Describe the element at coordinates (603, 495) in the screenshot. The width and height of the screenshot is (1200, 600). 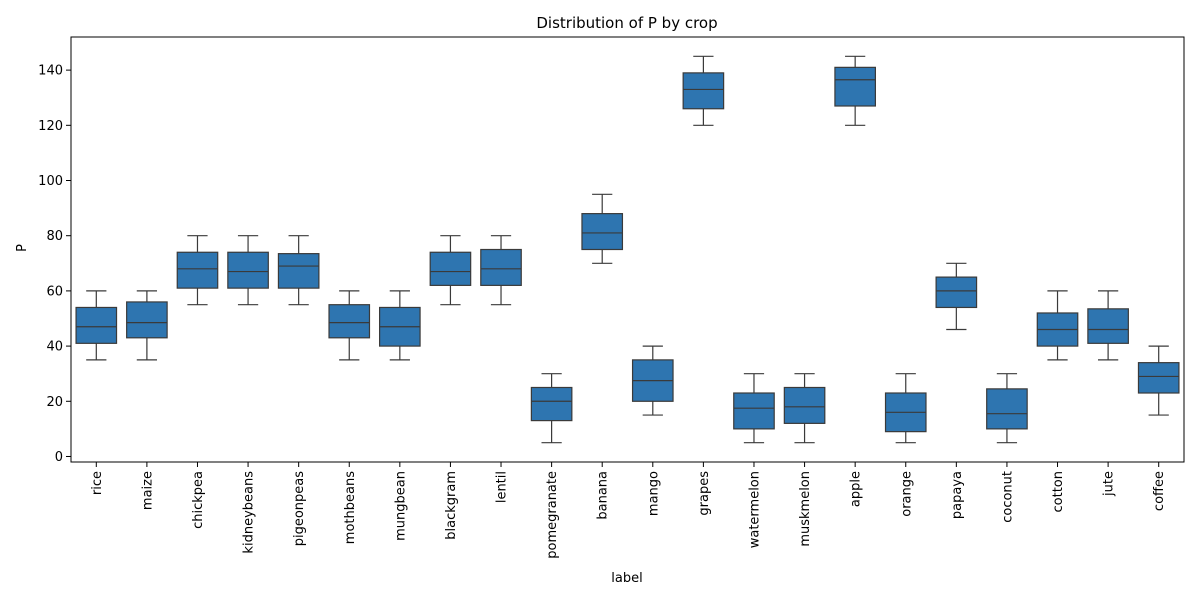
I see `x-tick-label: banana` at that location.